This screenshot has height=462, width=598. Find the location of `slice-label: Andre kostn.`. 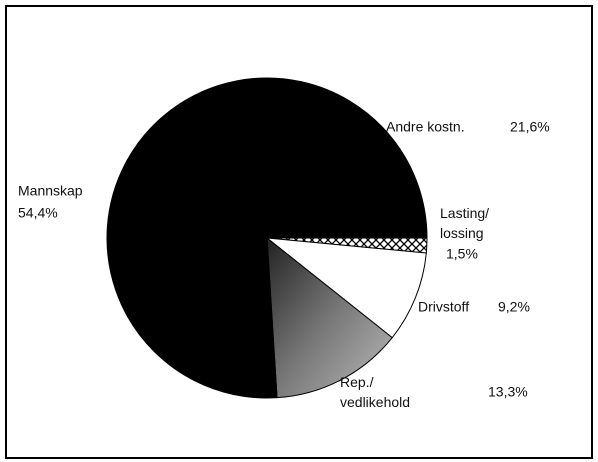

slice-label: Andre kostn. is located at coordinates (425, 127).